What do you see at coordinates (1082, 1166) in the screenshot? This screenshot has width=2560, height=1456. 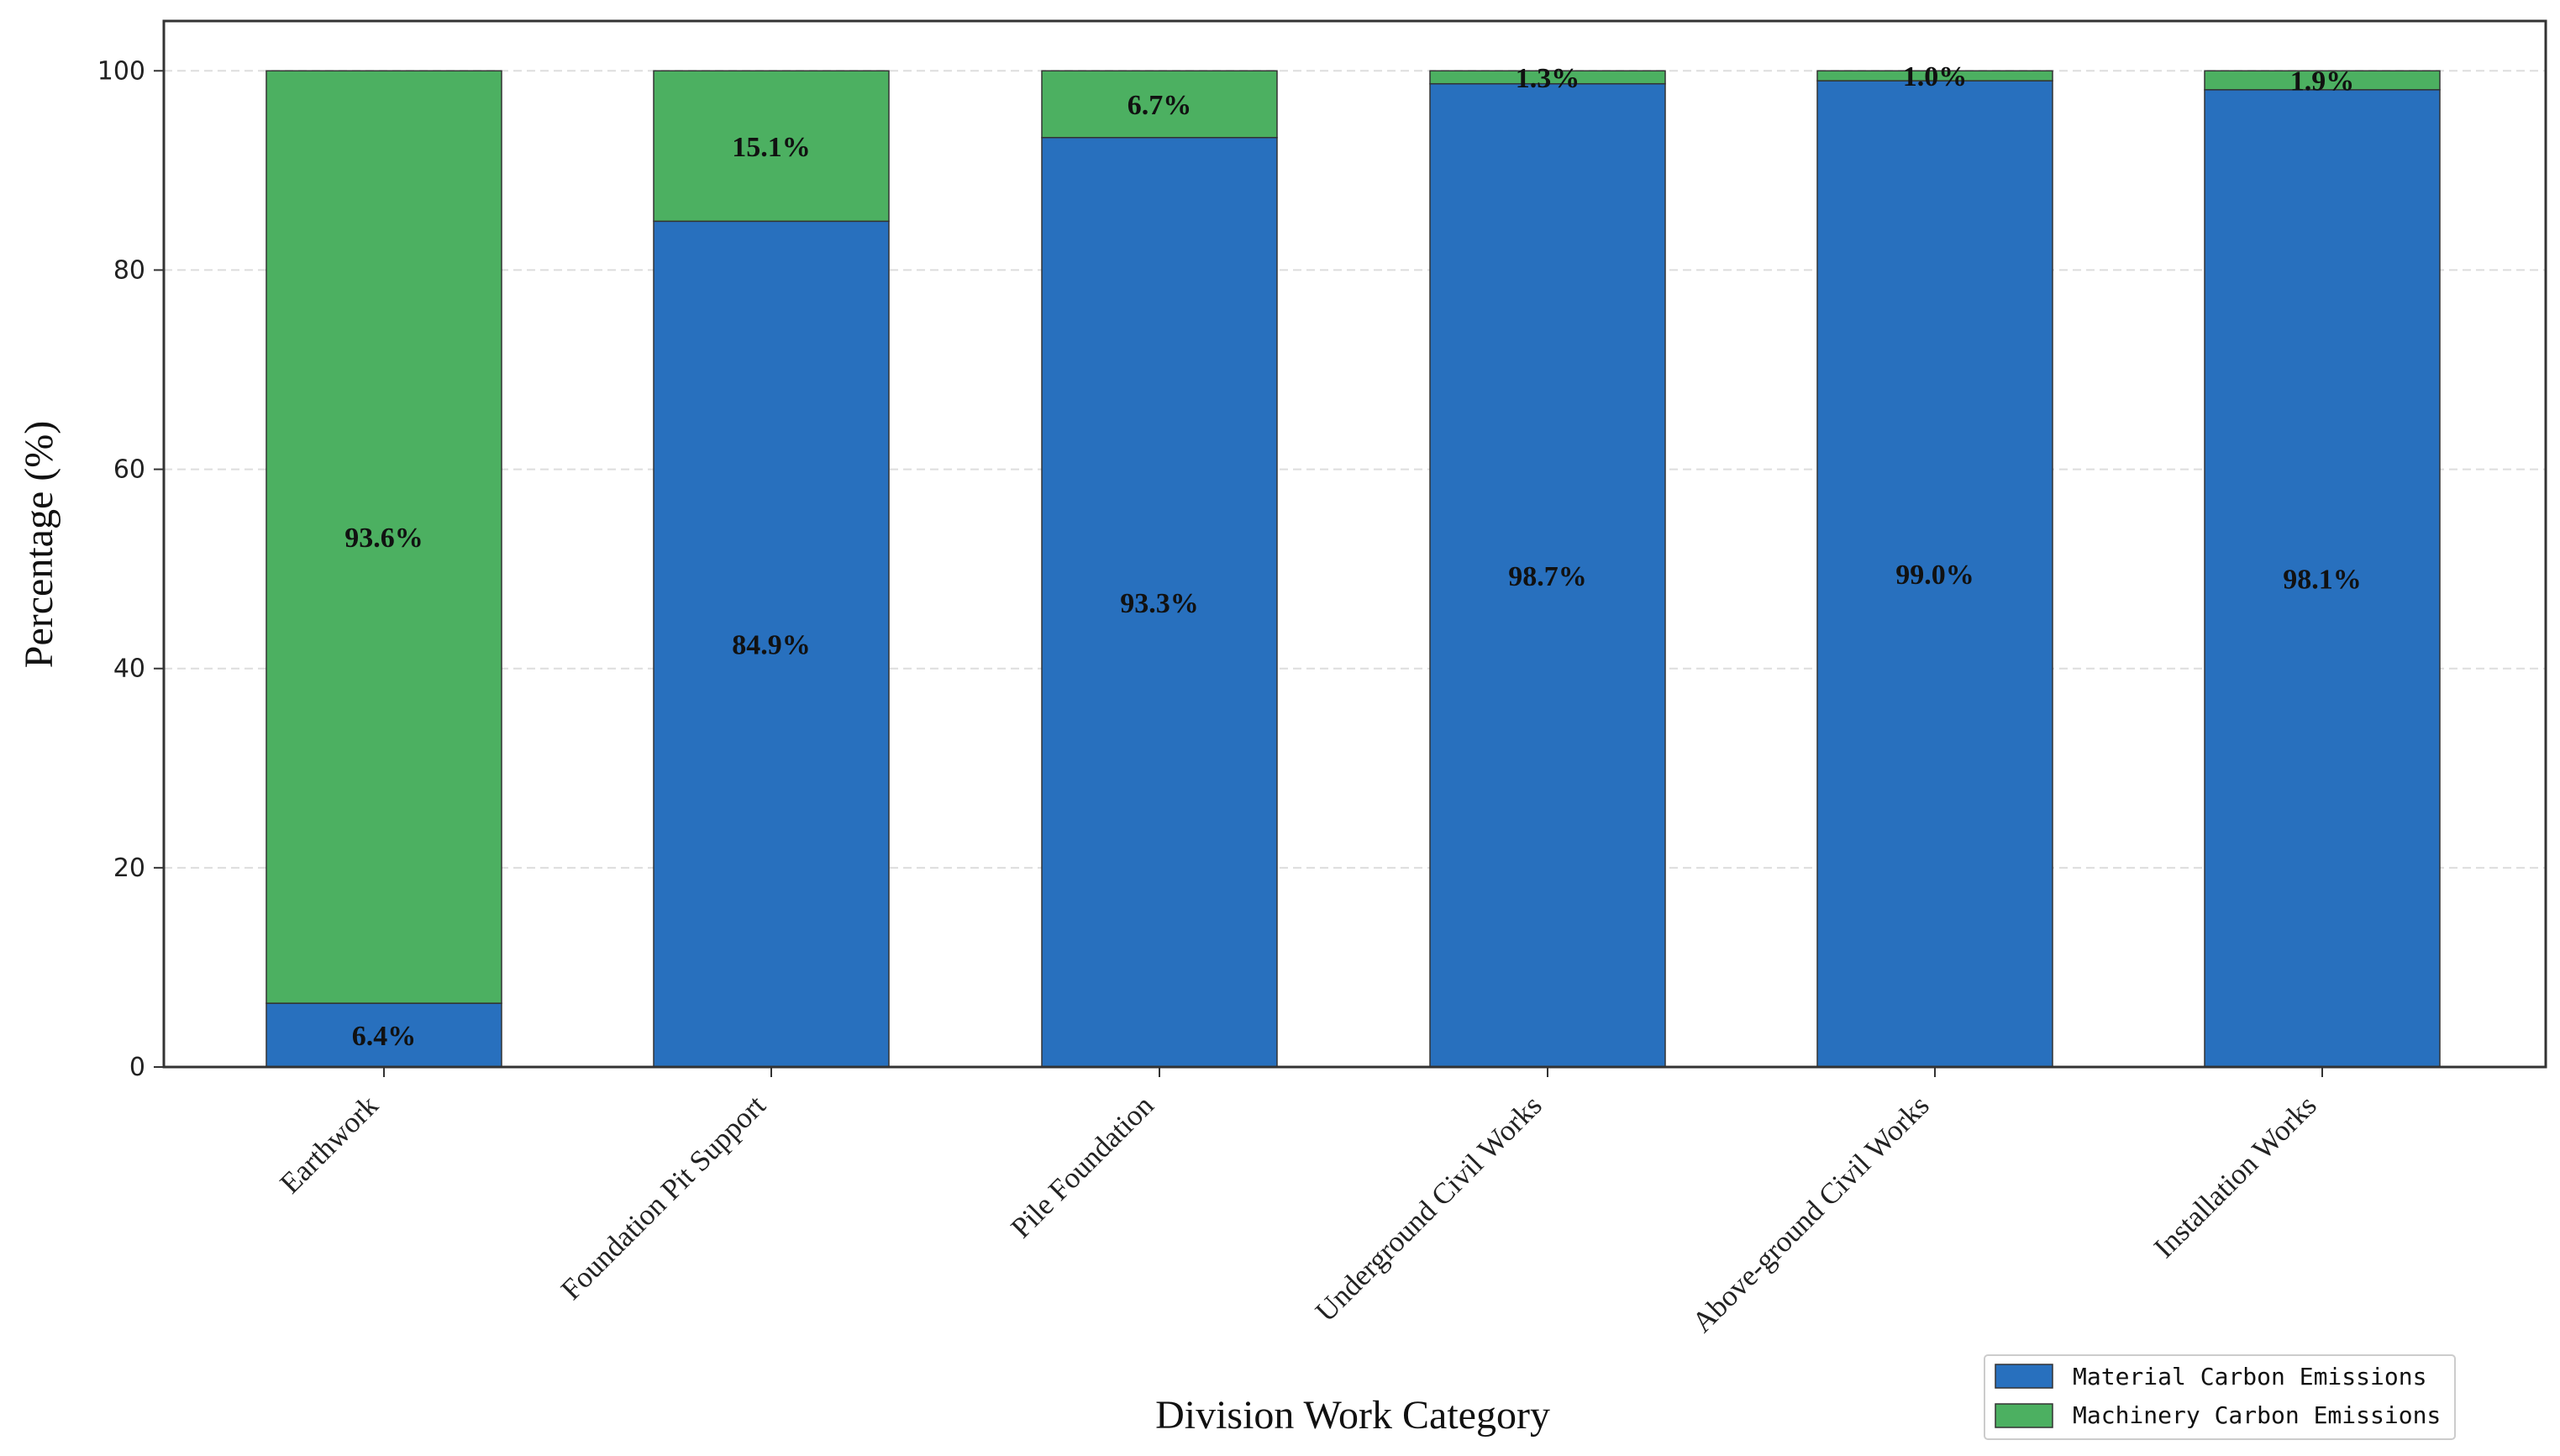 I see `x-tick-label: Pile Foundation` at bounding box center [1082, 1166].